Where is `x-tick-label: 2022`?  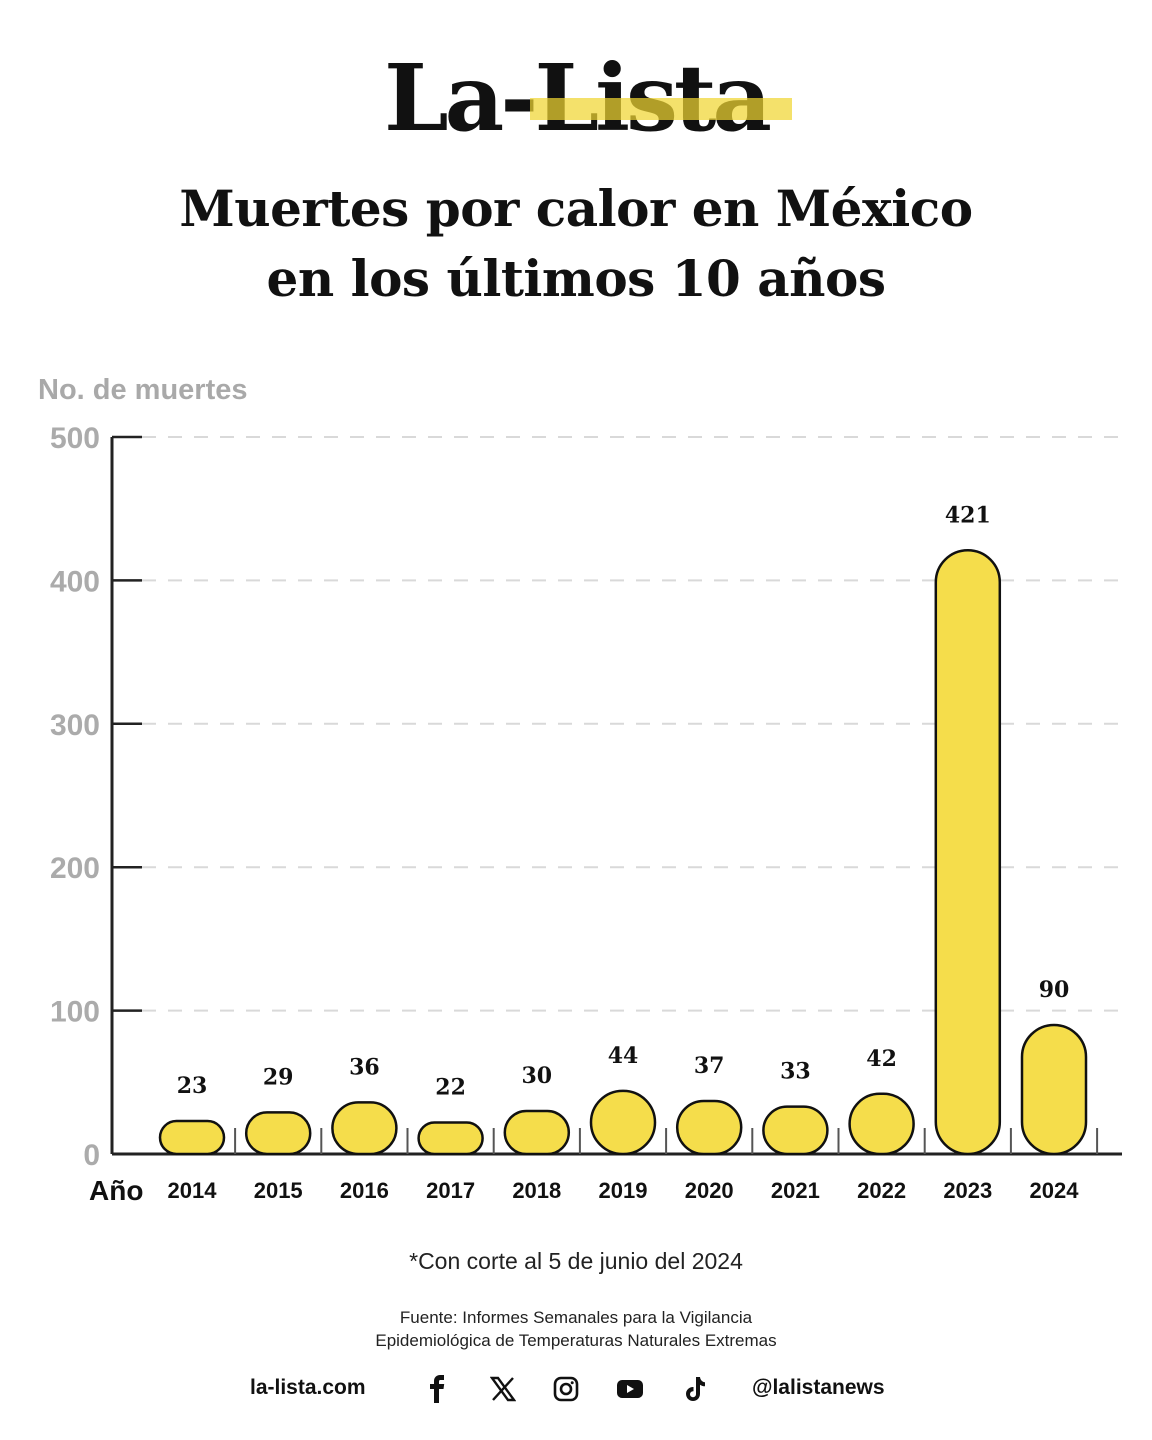
x-tick-label: 2022 is located at coordinates (881, 1190).